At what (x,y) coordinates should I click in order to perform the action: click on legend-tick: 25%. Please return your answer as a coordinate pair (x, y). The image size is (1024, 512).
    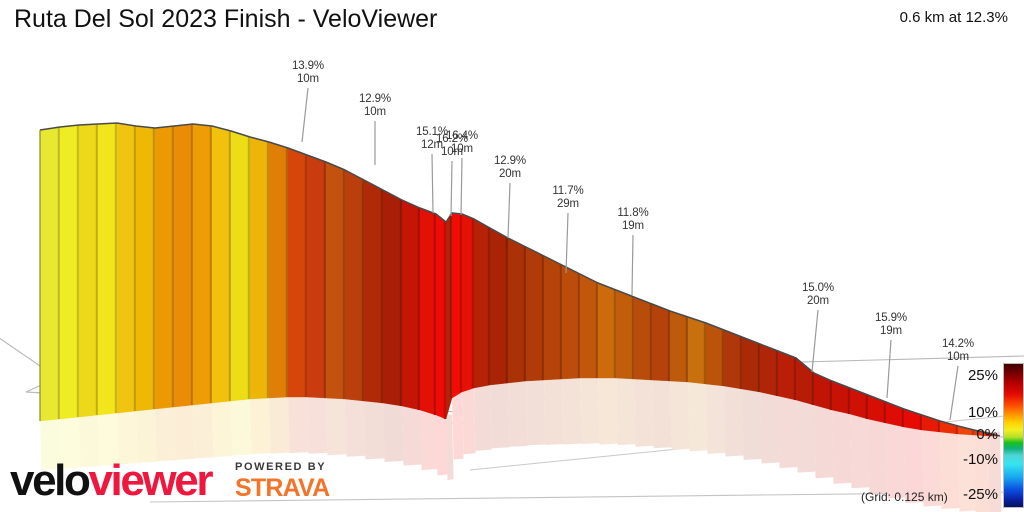
    Looking at the image, I should click on (982, 375).